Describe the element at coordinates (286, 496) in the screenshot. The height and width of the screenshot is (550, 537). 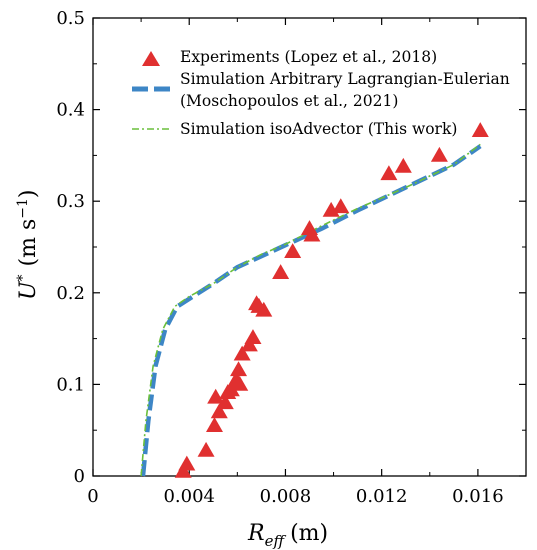
I see `x-tick-label: 0.008` at that location.